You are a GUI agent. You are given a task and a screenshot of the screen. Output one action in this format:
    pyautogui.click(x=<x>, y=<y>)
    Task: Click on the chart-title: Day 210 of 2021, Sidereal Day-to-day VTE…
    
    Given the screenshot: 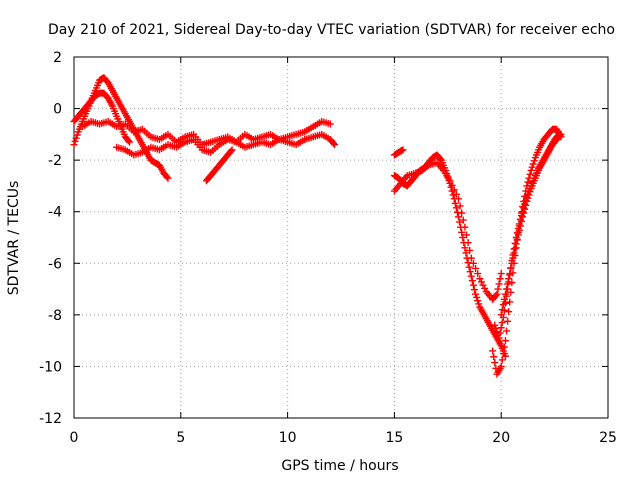 What is the action you would take?
    pyautogui.click(x=331, y=30)
    